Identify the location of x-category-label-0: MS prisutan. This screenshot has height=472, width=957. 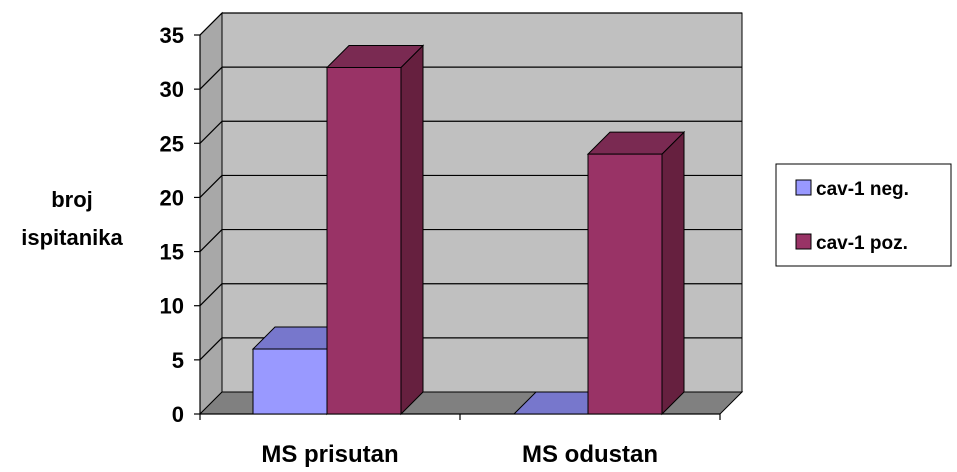
(329, 454).